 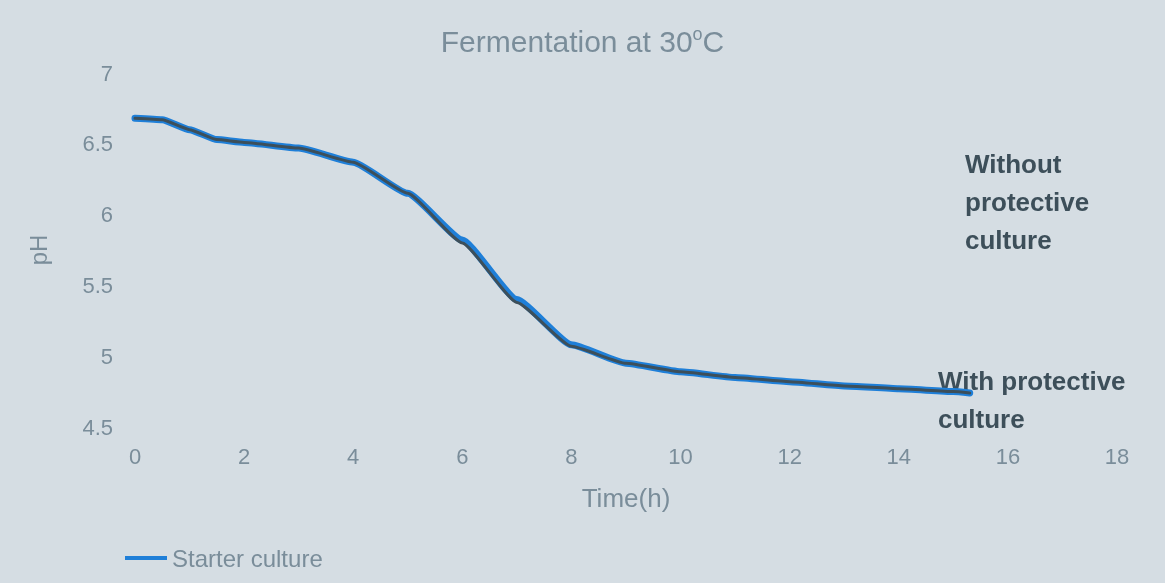 What do you see at coordinates (1032, 400) in the screenshot?
I see `annotation: With protective culture` at bounding box center [1032, 400].